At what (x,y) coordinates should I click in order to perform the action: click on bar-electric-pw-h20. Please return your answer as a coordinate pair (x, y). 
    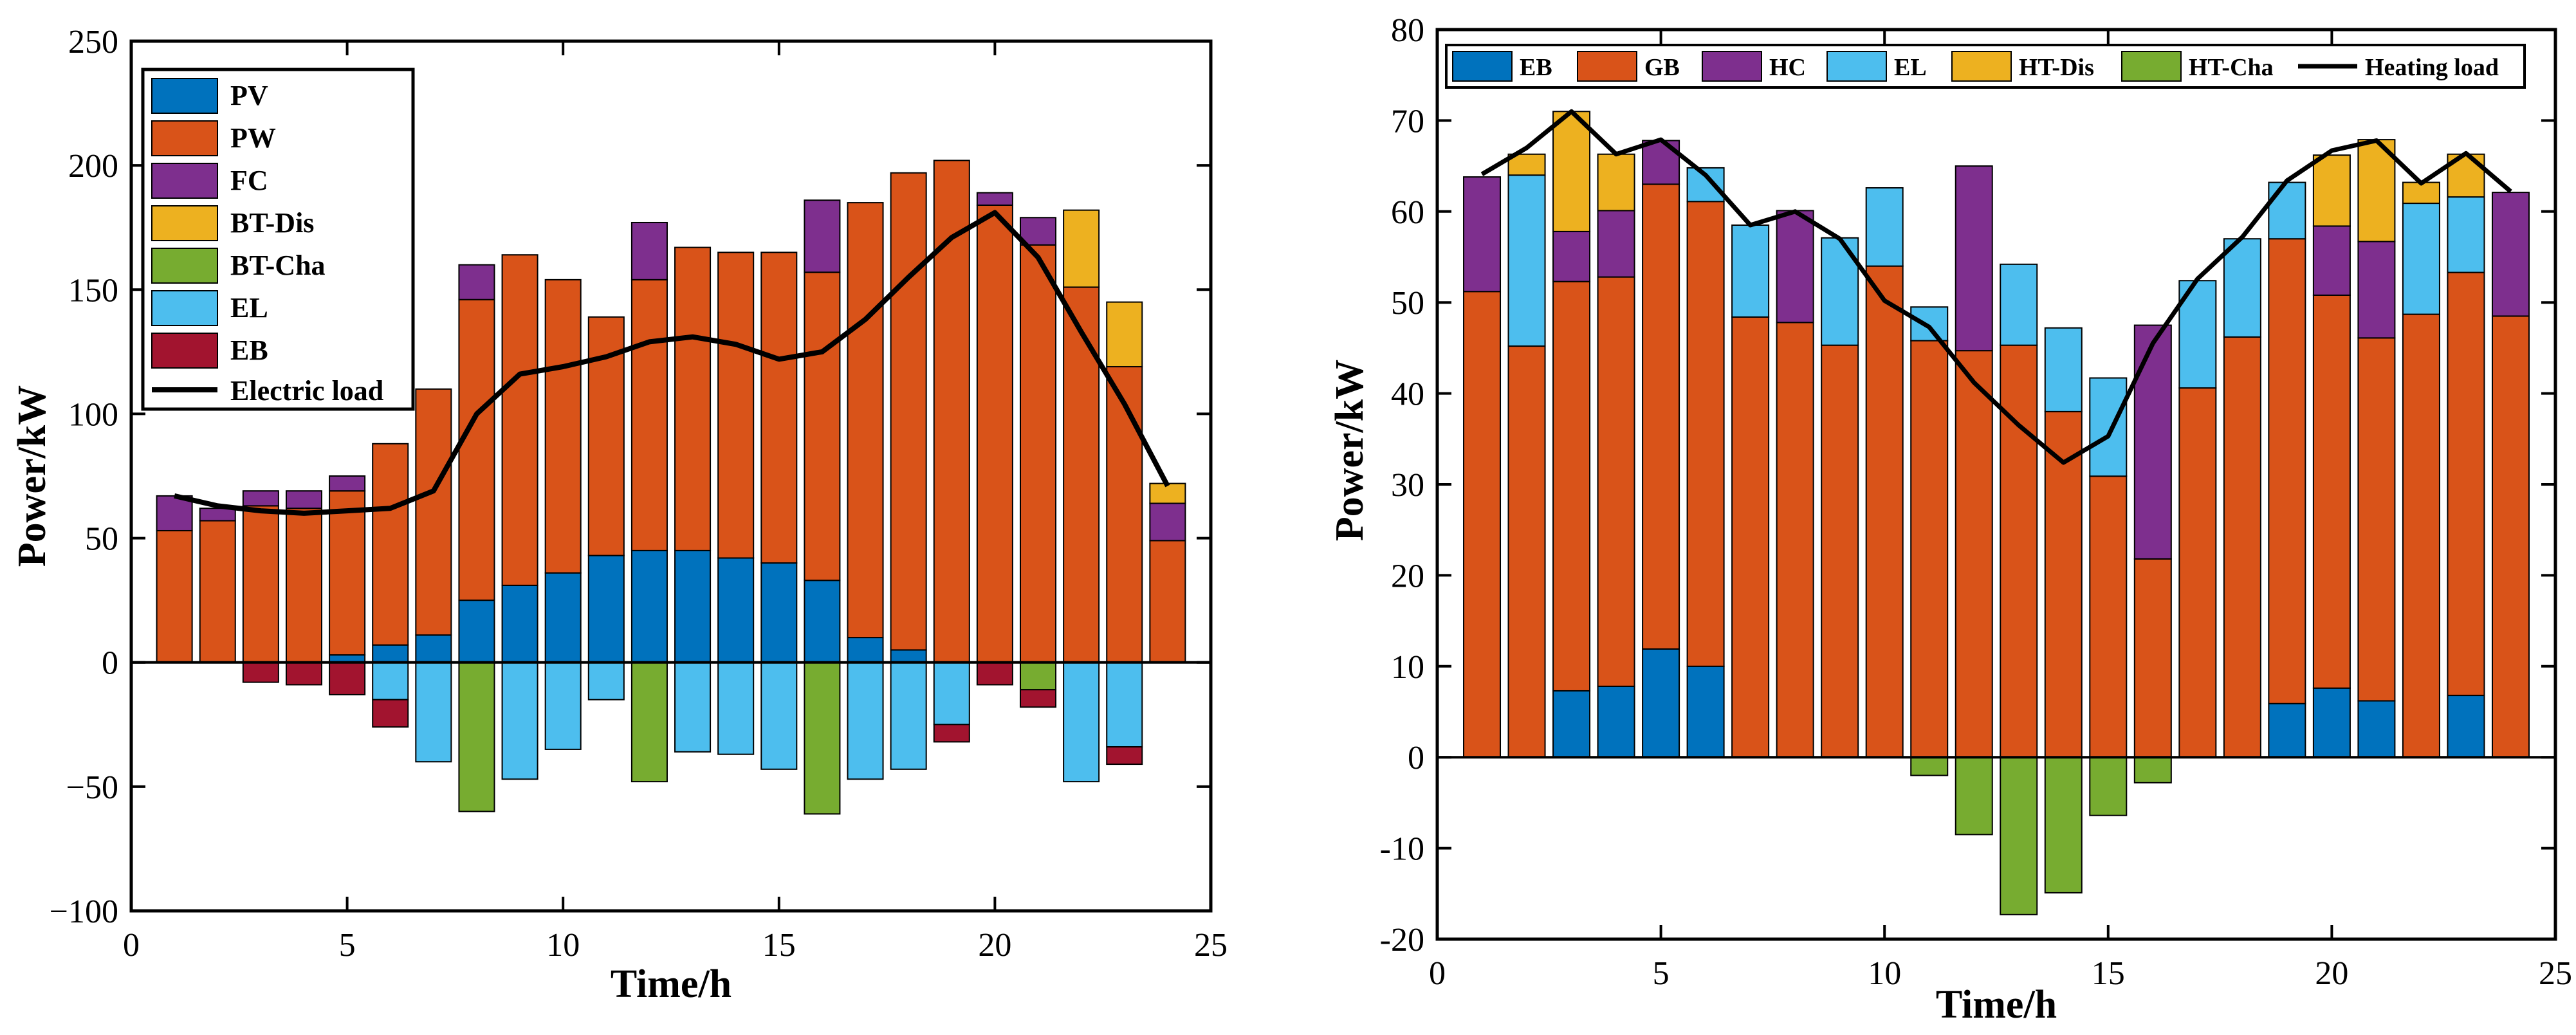
    Looking at the image, I should click on (994, 433).